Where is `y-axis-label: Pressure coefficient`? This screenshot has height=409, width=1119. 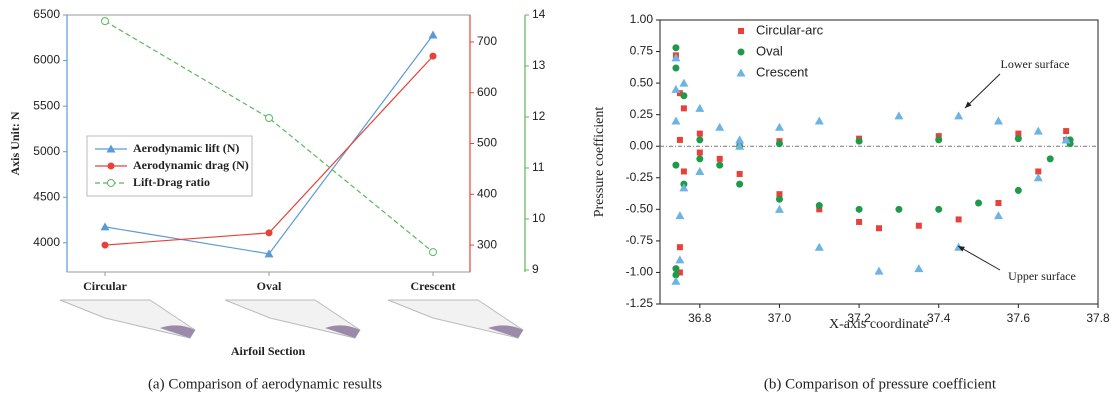 y-axis-label: Pressure coefficient is located at coordinates (599, 162).